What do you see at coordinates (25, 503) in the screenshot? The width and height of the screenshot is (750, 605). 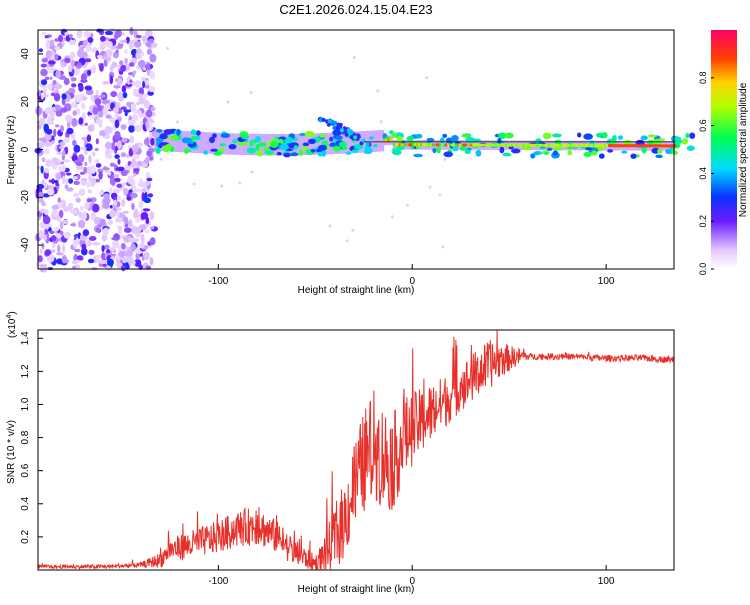 I see `y-tick-label: 0.4` at bounding box center [25, 503].